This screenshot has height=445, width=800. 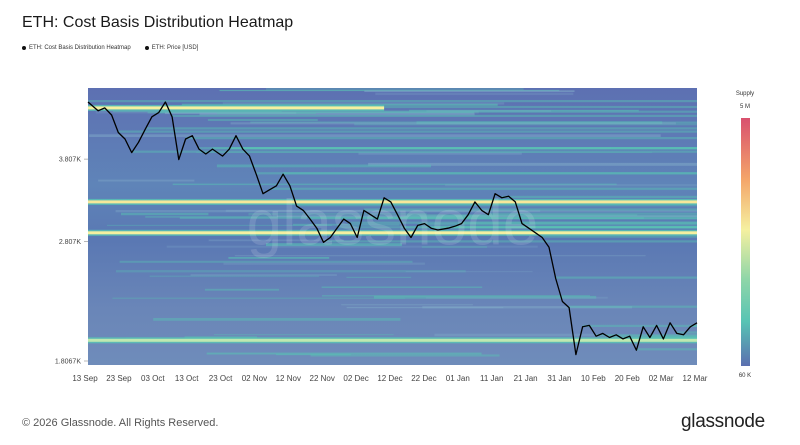 What do you see at coordinates (85, 378) in the screenshot?
I see `x-tick-label: 13 Sep` at bounding box center [85, 378].